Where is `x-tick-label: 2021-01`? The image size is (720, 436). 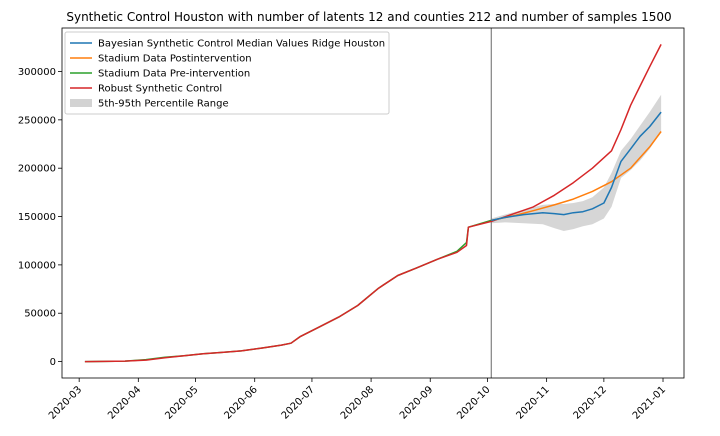
x-tick-label: 2021-01 is located at coordinates (649, 402).